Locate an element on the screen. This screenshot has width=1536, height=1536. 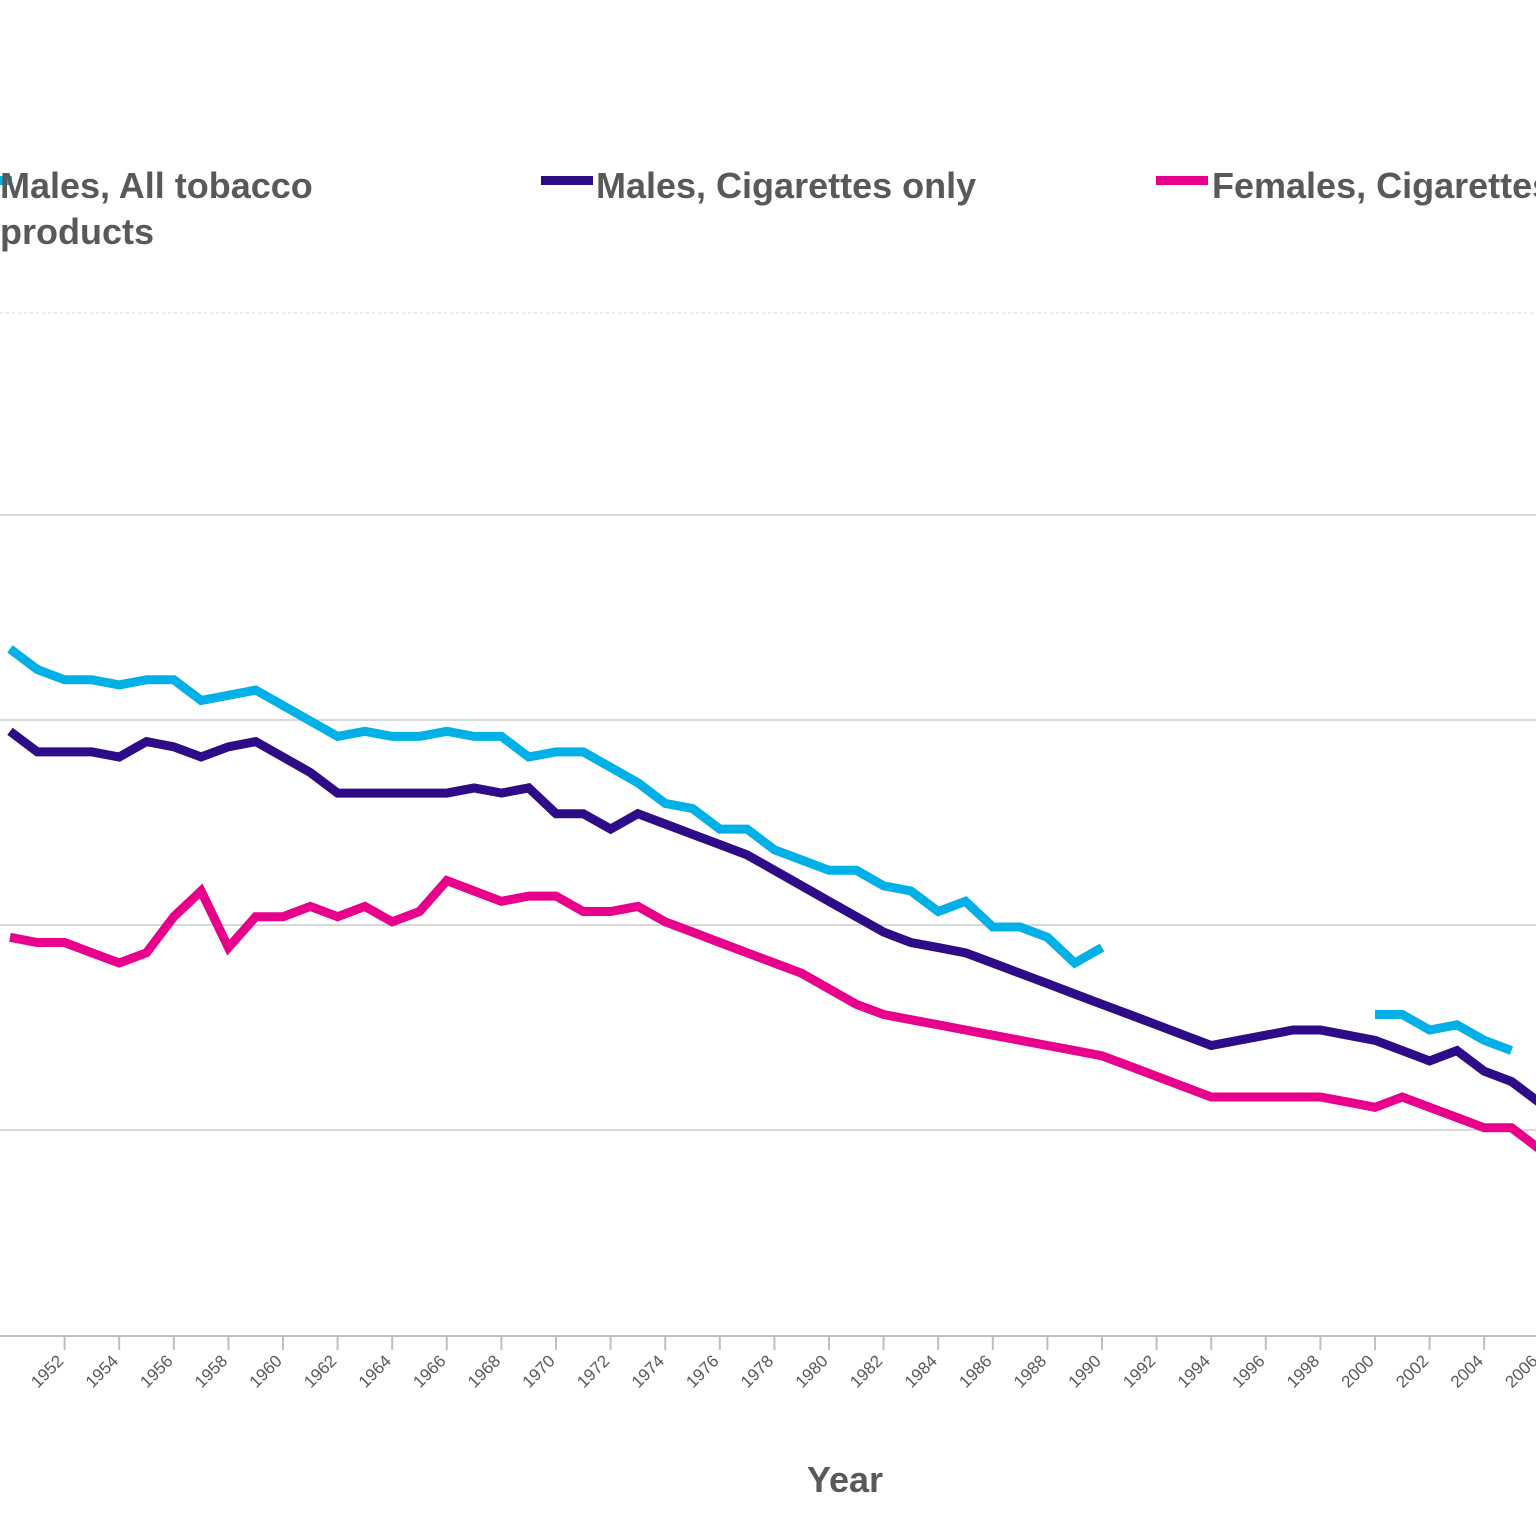
x-tick-label: 1986 is located at coordinates (975, 1371).